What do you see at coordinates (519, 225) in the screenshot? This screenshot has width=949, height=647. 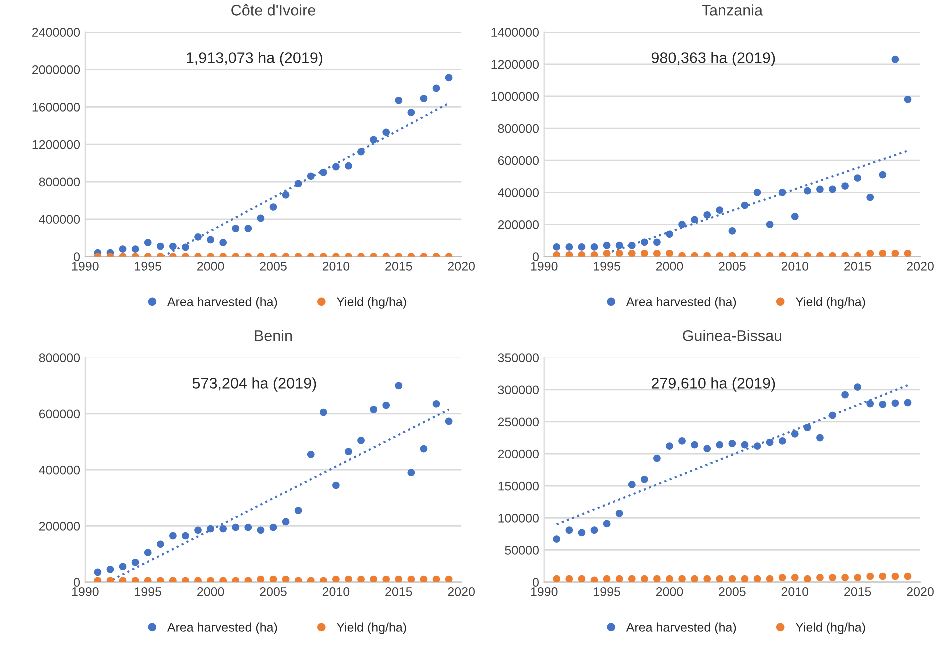 I see `y-tick-label: 200000` at bounding box center [519, 225].